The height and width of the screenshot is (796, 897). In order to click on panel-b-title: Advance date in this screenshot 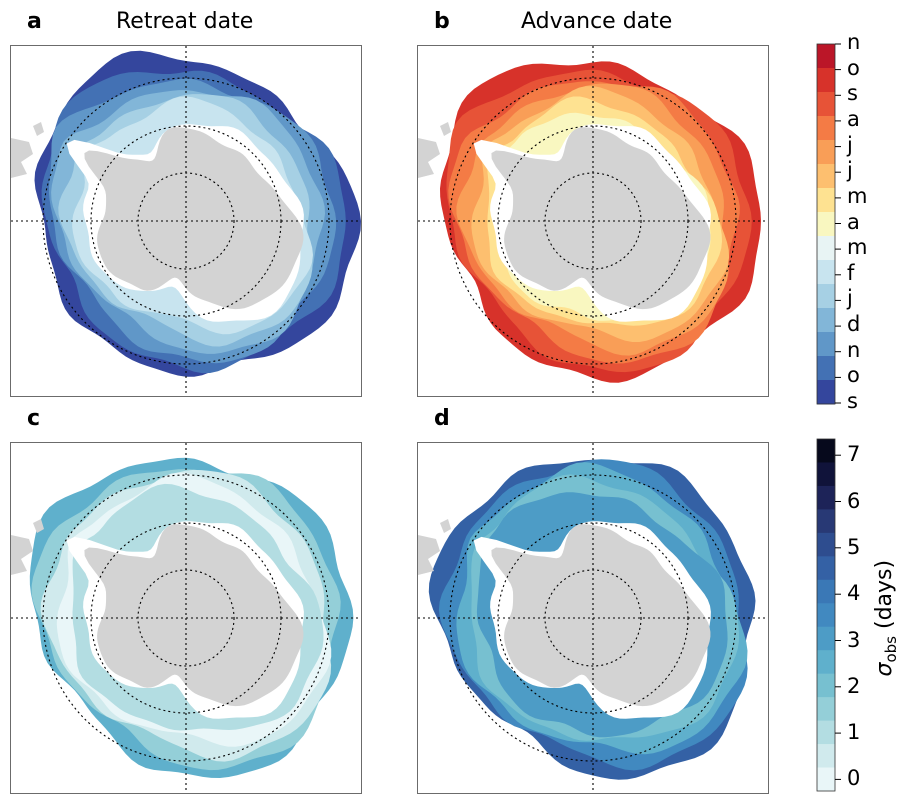, I will do `click(597, 21)`.